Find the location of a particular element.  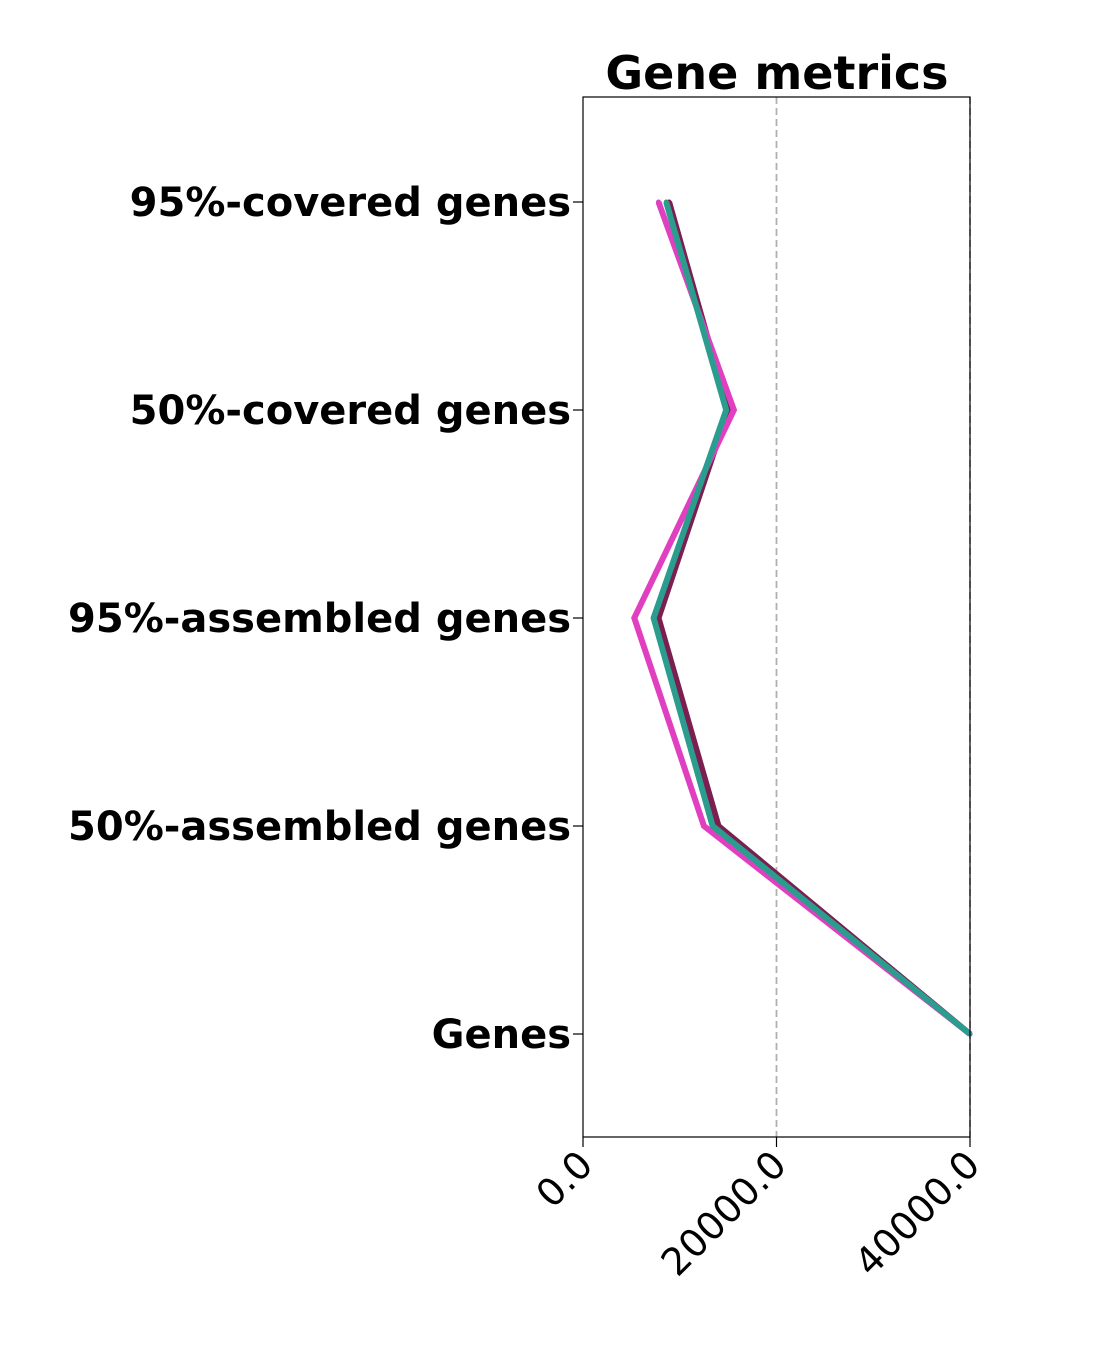

x-tick-label: 40000.0 is located at coordinates (917, 1213).